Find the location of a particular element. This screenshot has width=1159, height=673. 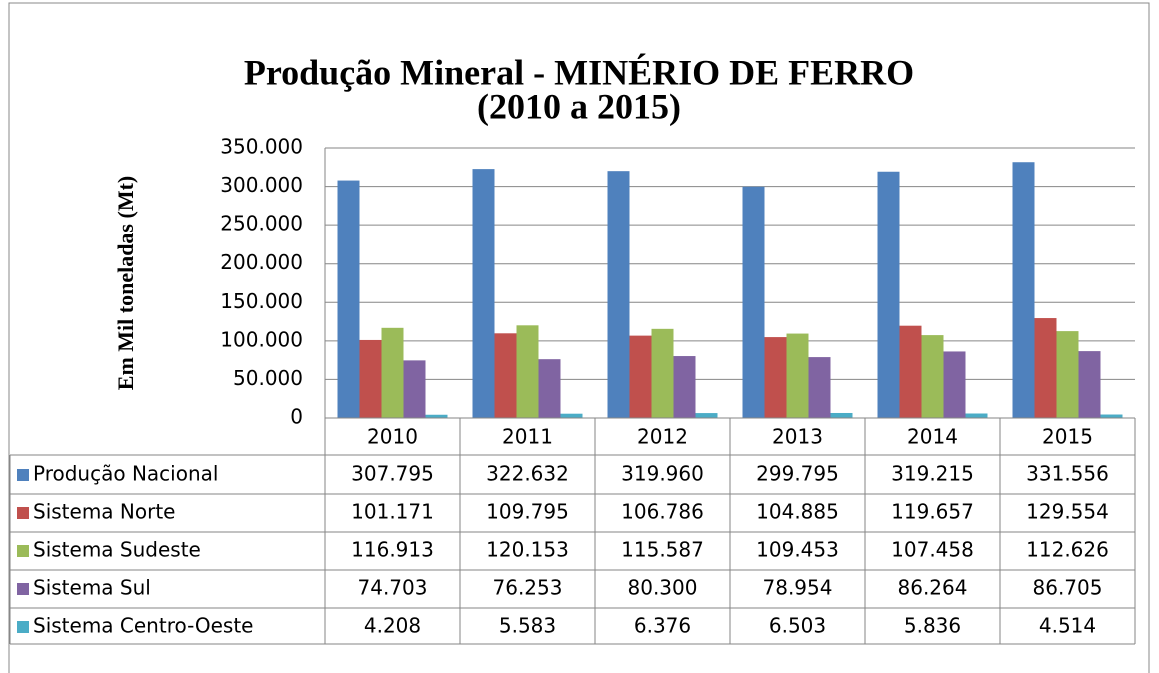

table-value: 319.960 is located at coordinates (662, 474).